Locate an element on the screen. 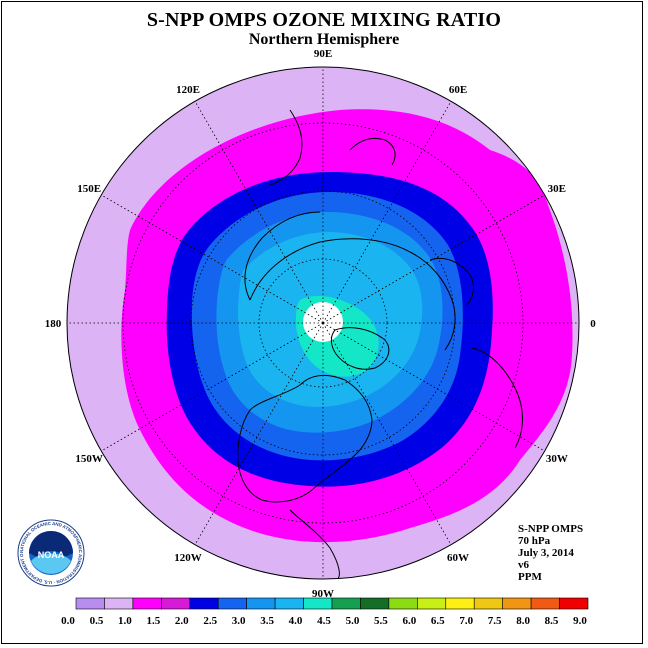  longitude-label: 30W is located at coordinates (557, 459).